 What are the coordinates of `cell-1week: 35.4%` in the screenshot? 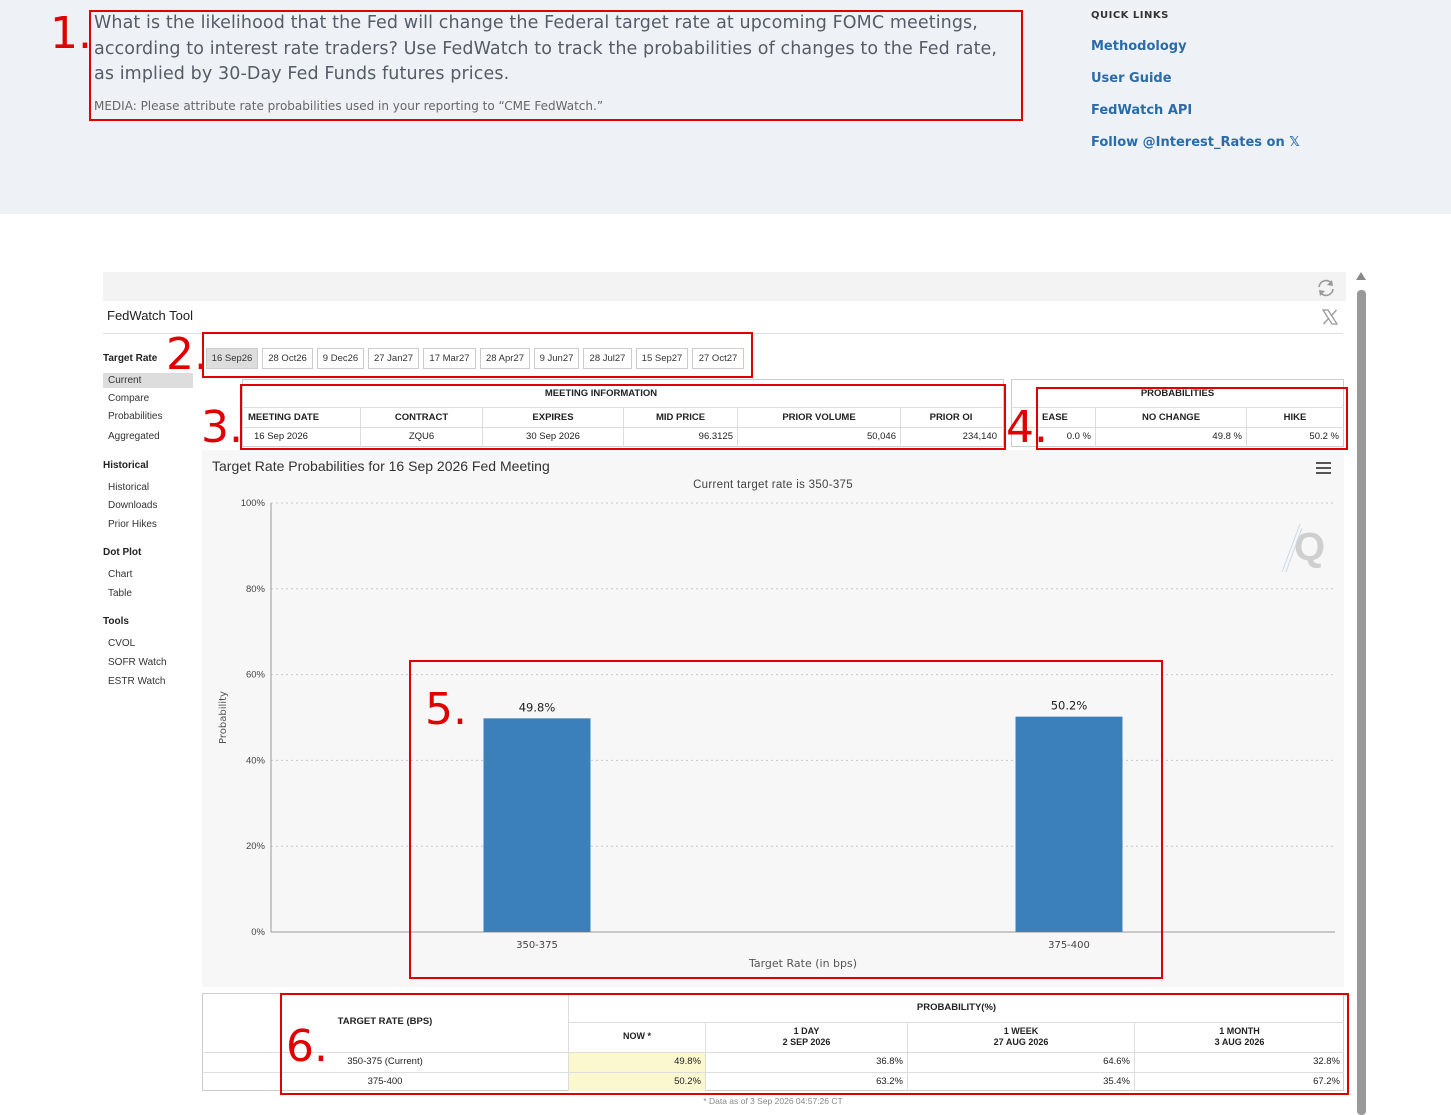 It's located at (1116, 1081).